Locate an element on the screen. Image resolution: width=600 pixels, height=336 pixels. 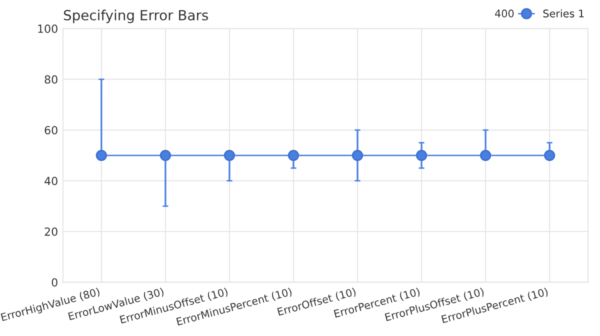
legend-label: Series 1 is located at coordinates (563, 13).